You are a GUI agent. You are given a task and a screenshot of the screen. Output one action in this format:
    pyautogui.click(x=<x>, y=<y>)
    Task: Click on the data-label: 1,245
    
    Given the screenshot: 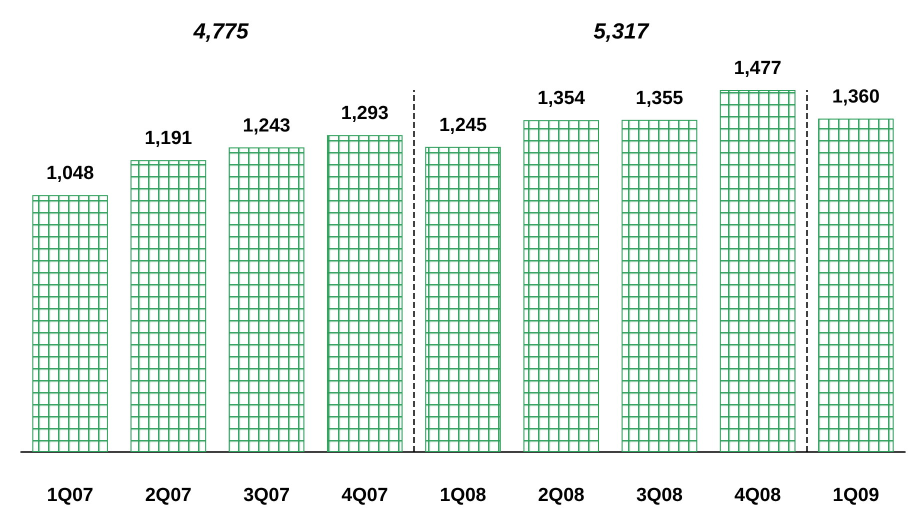 What is the action you would take?
    pyautogui.click(x=463, y=125)
    